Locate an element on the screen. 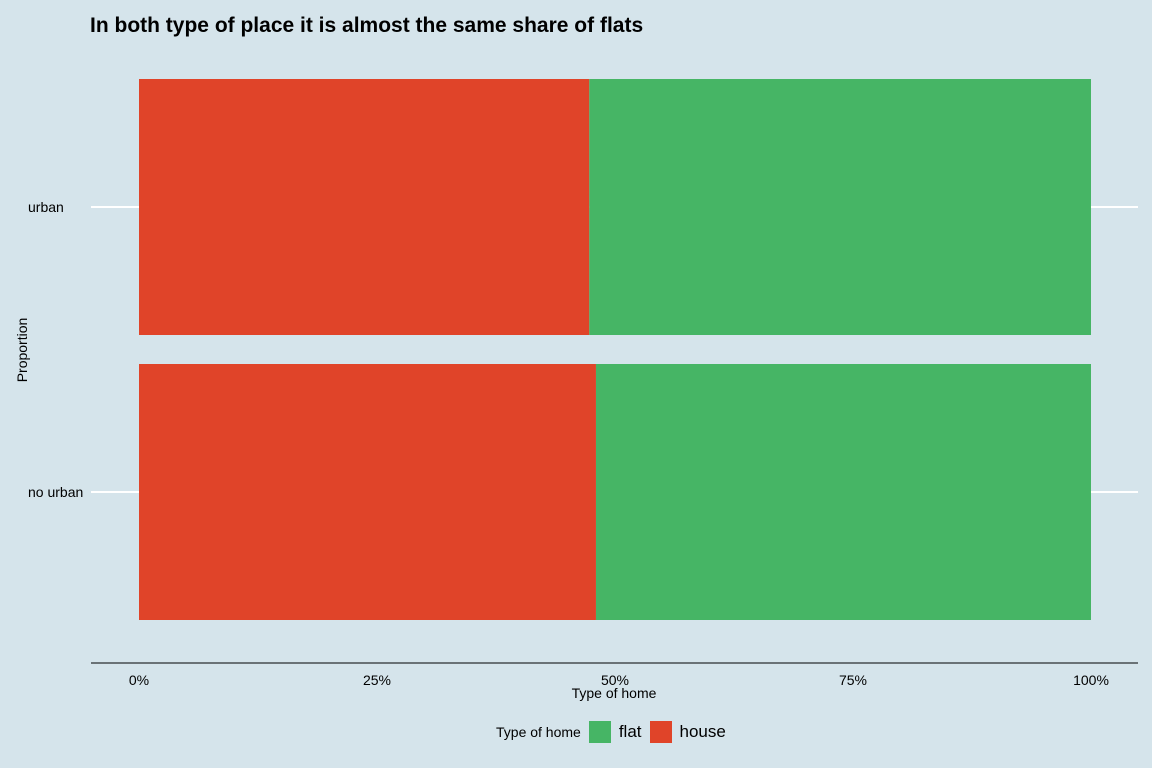 The width and height of the screenshot is (1152, 768). legend: Type of home flat house is located at coordinates (615, 732).